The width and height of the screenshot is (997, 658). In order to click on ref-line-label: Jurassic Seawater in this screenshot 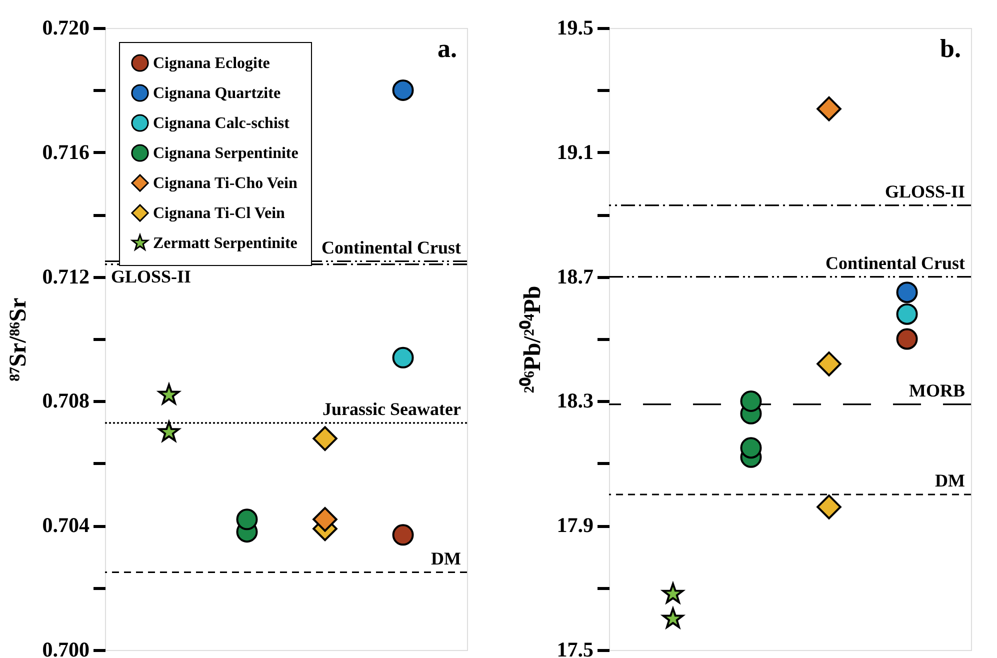, I will do `click(391, 408)`.